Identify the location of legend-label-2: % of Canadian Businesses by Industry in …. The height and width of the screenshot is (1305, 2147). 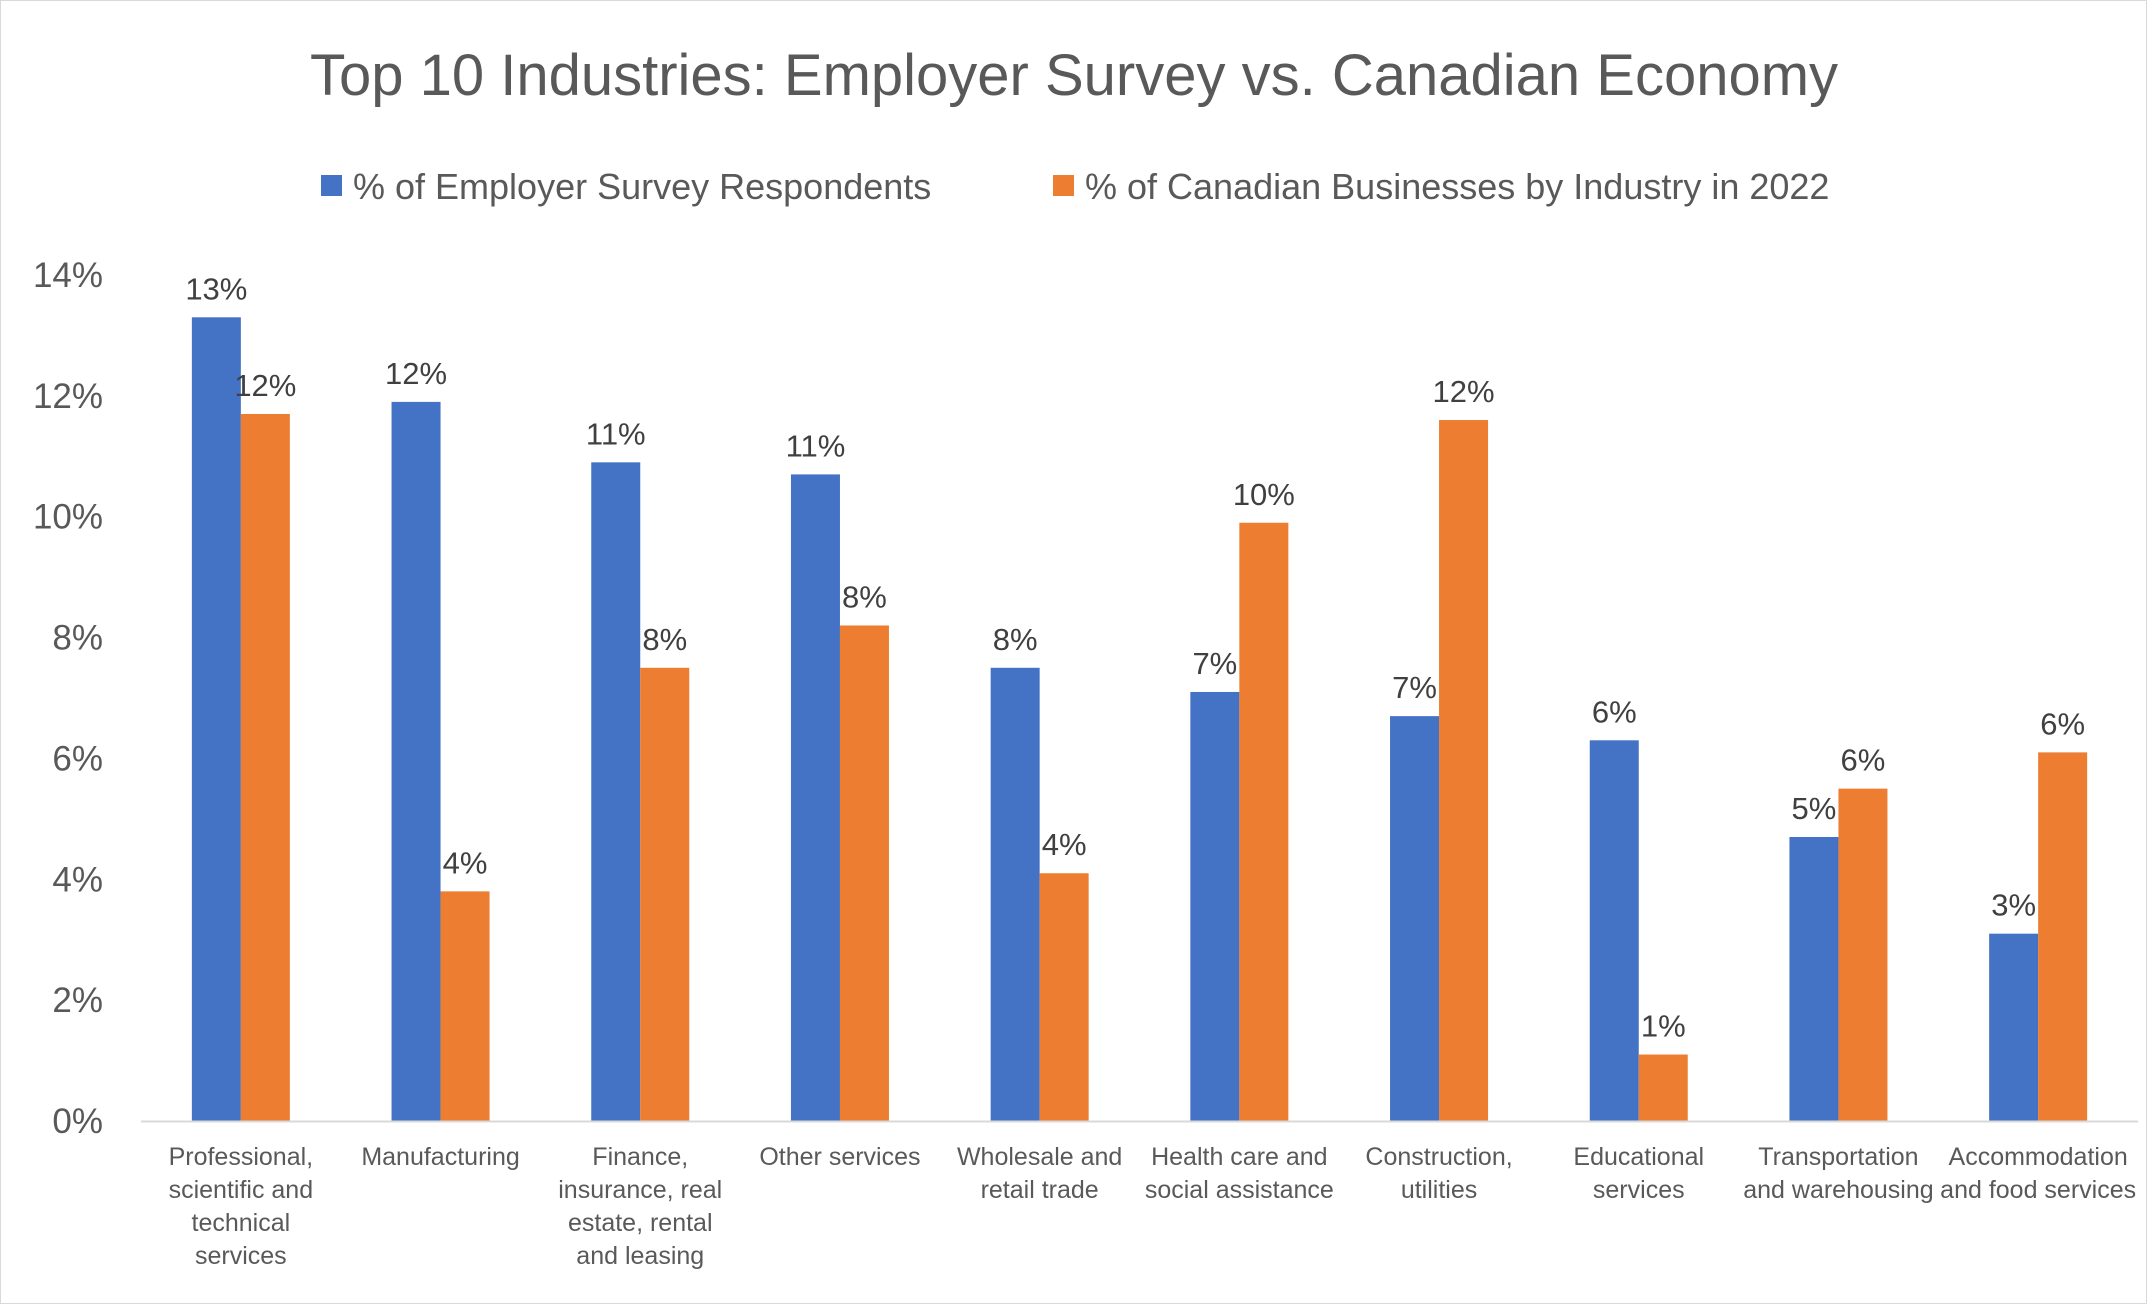
(1457, 186).